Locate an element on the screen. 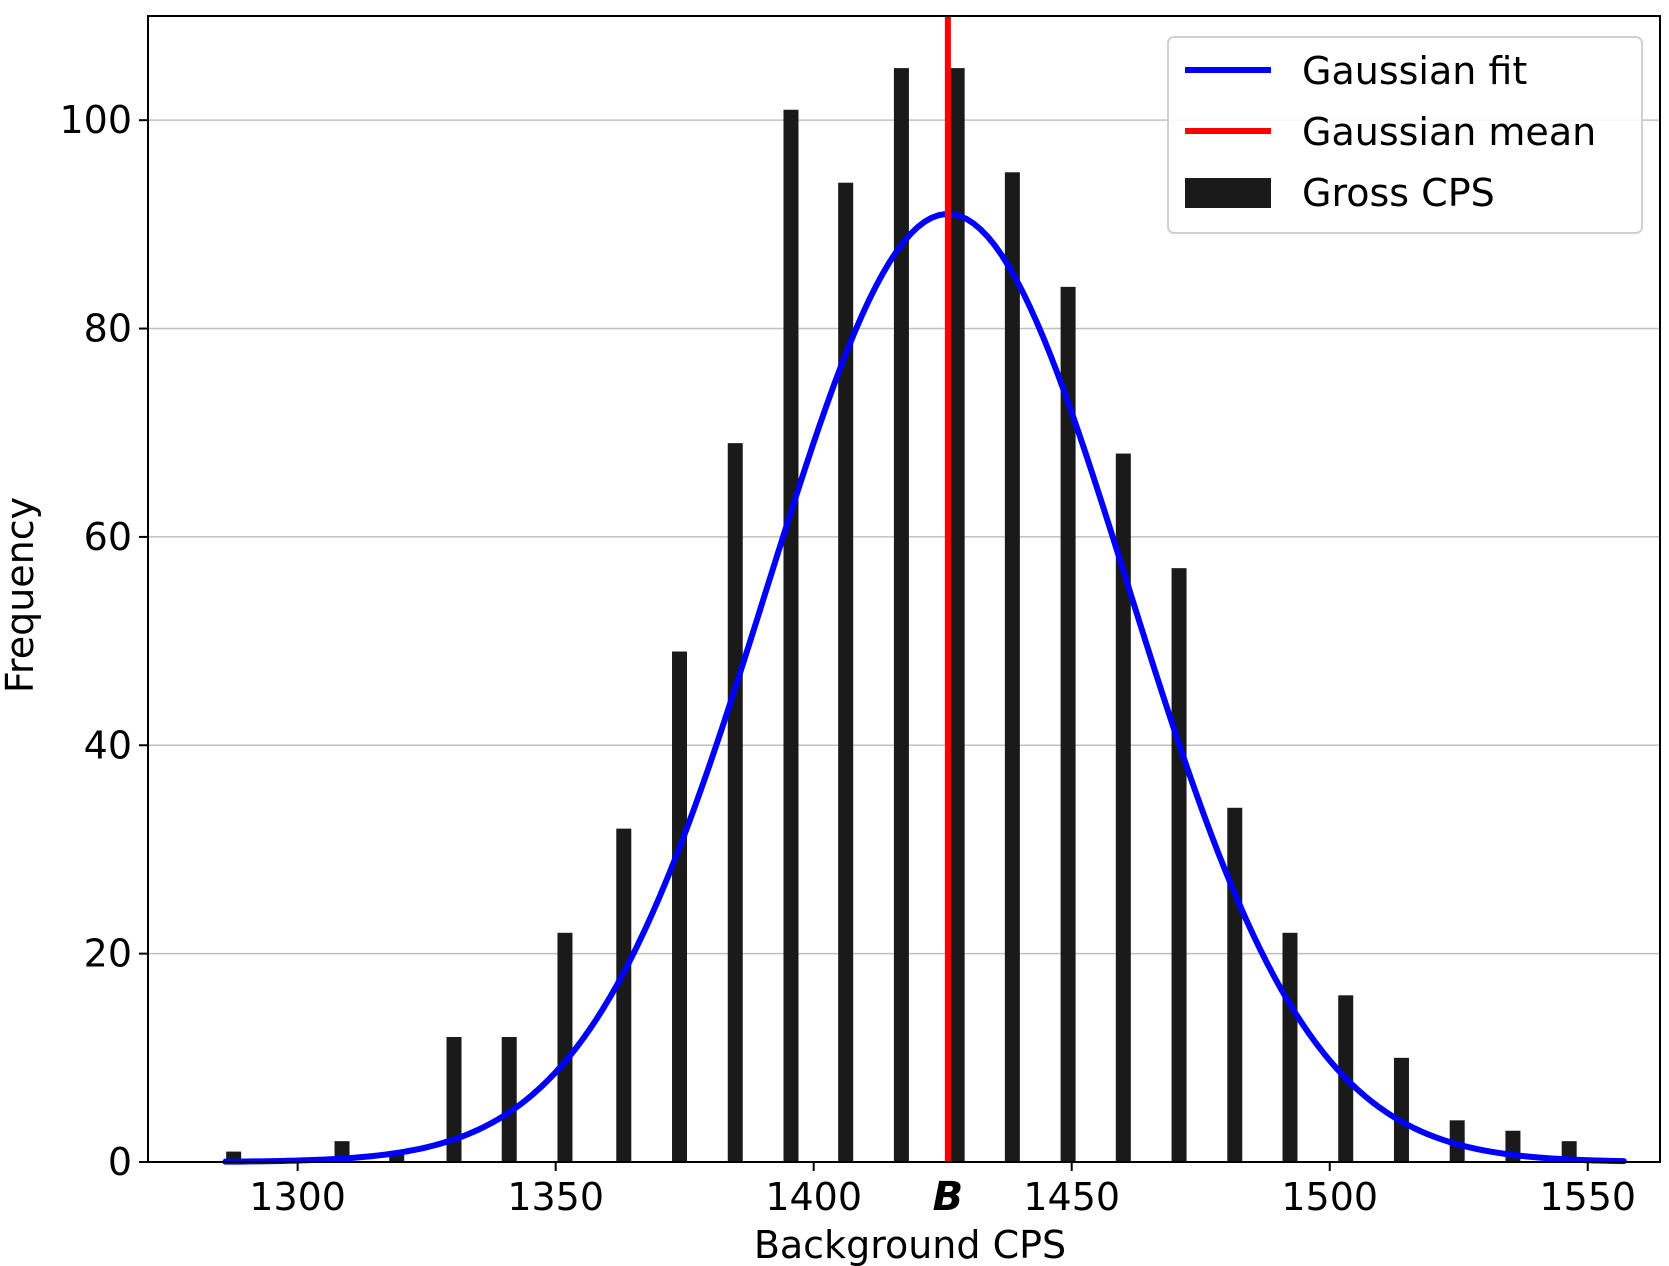  x-tick-label: 1400 is located at coordinates (813, 1197).